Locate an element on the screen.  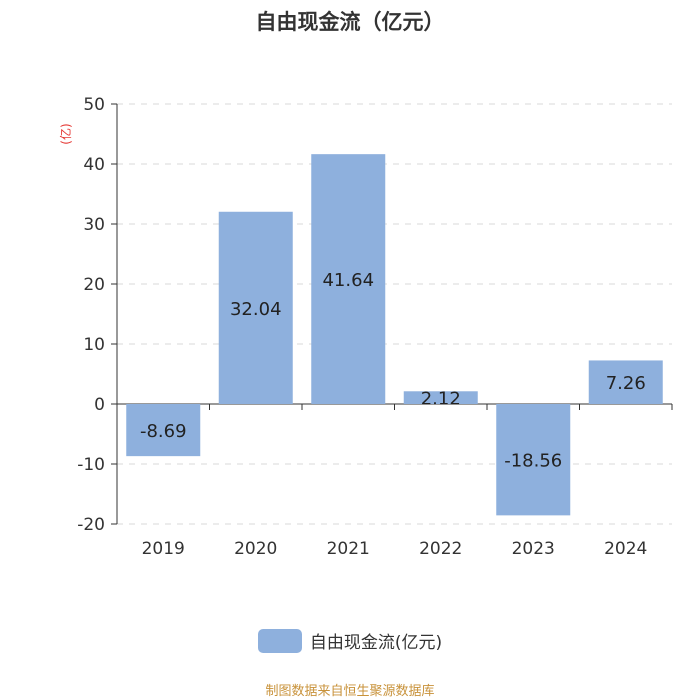
y-tick-label: 30 is located at coordinates (94, 225).